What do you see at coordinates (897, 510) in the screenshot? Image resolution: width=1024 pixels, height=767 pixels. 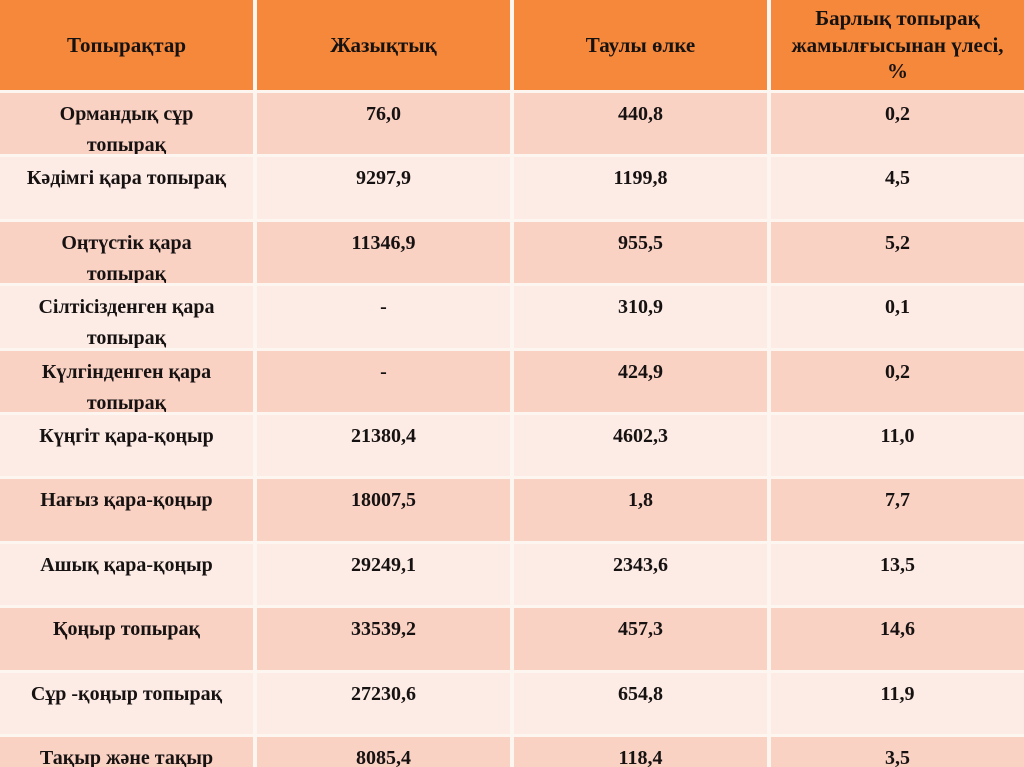 I see `share-value-cell: 7,7` at bounding box center [897, 510].